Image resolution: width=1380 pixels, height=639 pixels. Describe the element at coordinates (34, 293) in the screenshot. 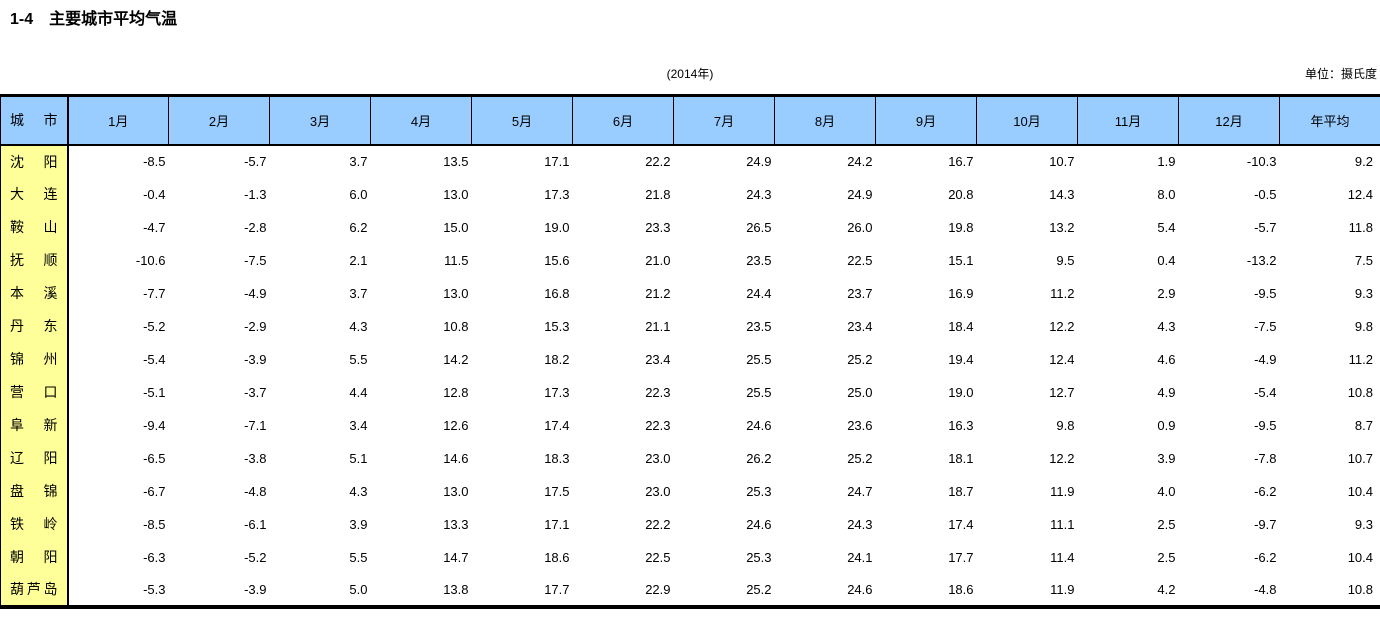

I see `city-cell: 本溪` at that location.